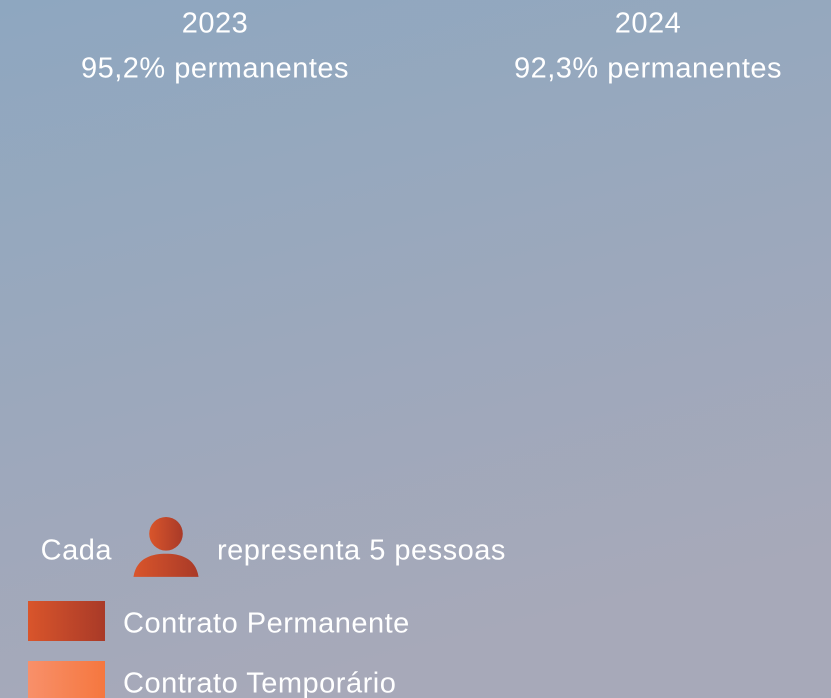  I want to click on legend-label: Contrato Temporário, so click(259, 683).